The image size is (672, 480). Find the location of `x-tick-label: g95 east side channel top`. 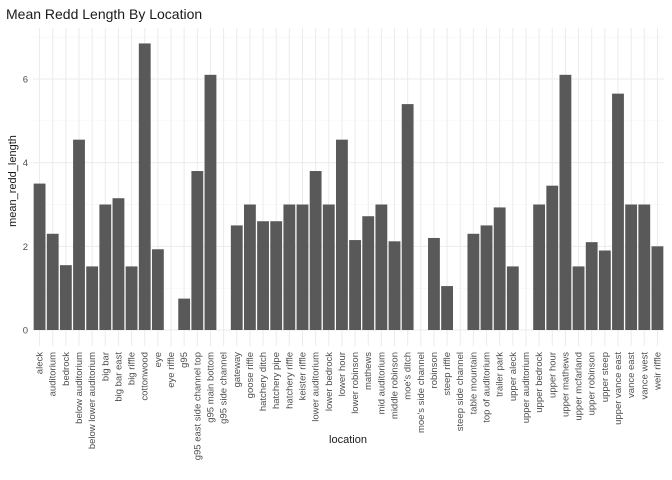

x-tick-label: g95 east side channel top is located at coordinates (197, 406).